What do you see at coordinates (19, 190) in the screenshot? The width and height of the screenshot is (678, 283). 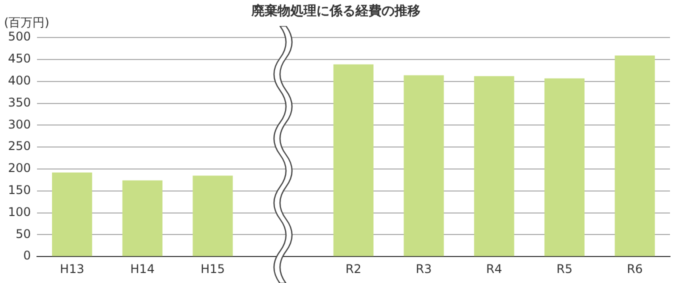 I see `y-tick-label: 150` at bounding box center [19, 190].